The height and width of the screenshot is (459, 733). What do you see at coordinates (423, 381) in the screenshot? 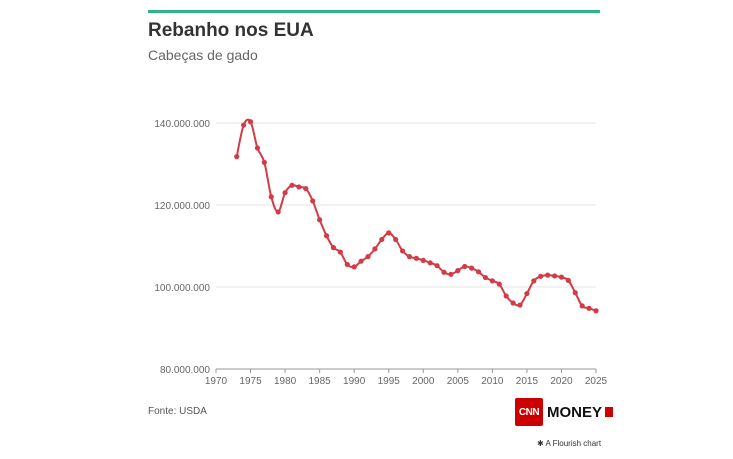
I see `x-tick-label: 2000` at bounding box center [423, 381].